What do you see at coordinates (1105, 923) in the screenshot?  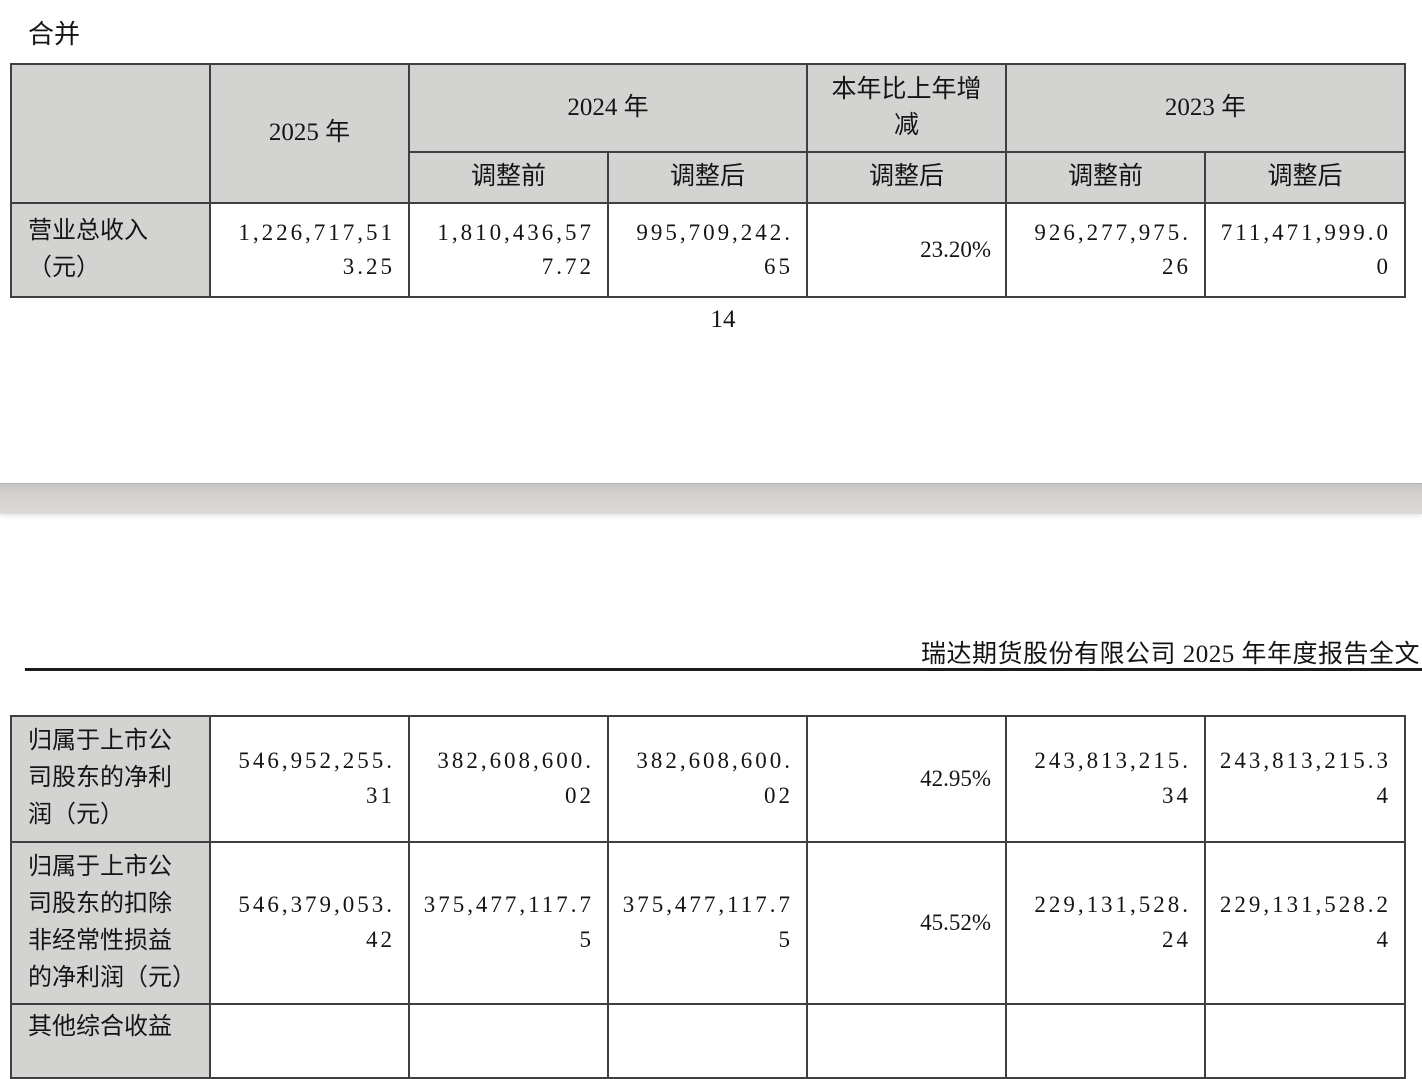 I see `cell-2023-before: 229,131,528.24` at bounding box center [1105, 923].